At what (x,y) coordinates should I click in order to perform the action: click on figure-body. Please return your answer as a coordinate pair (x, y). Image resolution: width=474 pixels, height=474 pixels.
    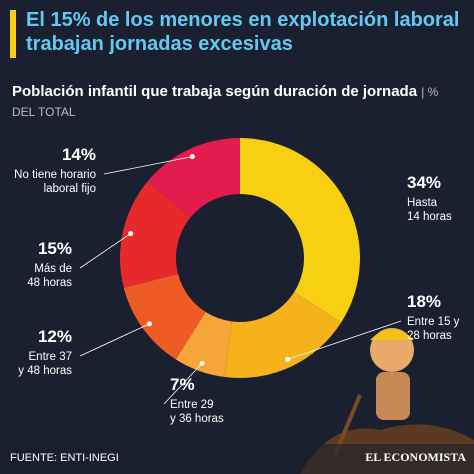
    Looking at the image, I should click on (393, 396).